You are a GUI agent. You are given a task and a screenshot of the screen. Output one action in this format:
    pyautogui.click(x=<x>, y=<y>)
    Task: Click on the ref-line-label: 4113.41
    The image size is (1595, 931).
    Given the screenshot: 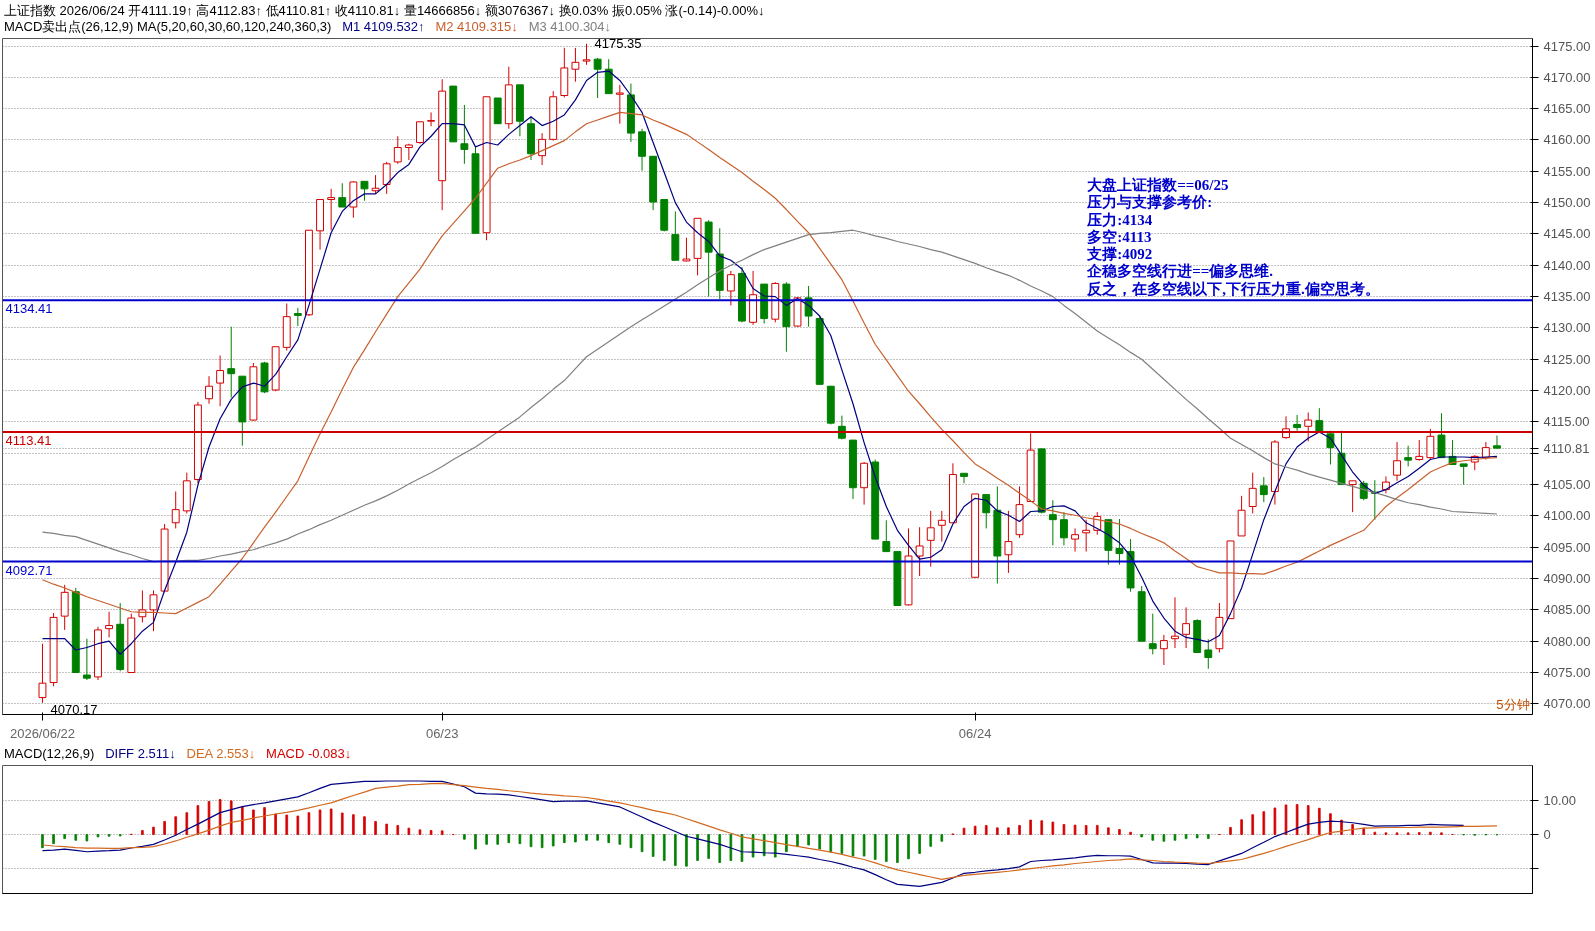 What is the action you would take?
    pyautogui.click(x=28, y=440)
    